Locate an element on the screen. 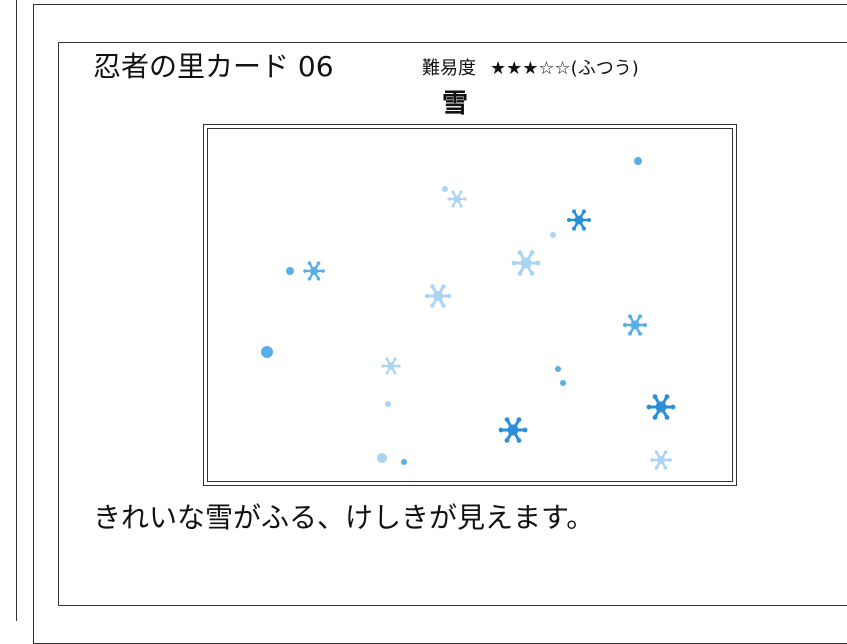 The image size is (847, 644). difficulty-label: 難易度 is located at coordinates (449, 68).